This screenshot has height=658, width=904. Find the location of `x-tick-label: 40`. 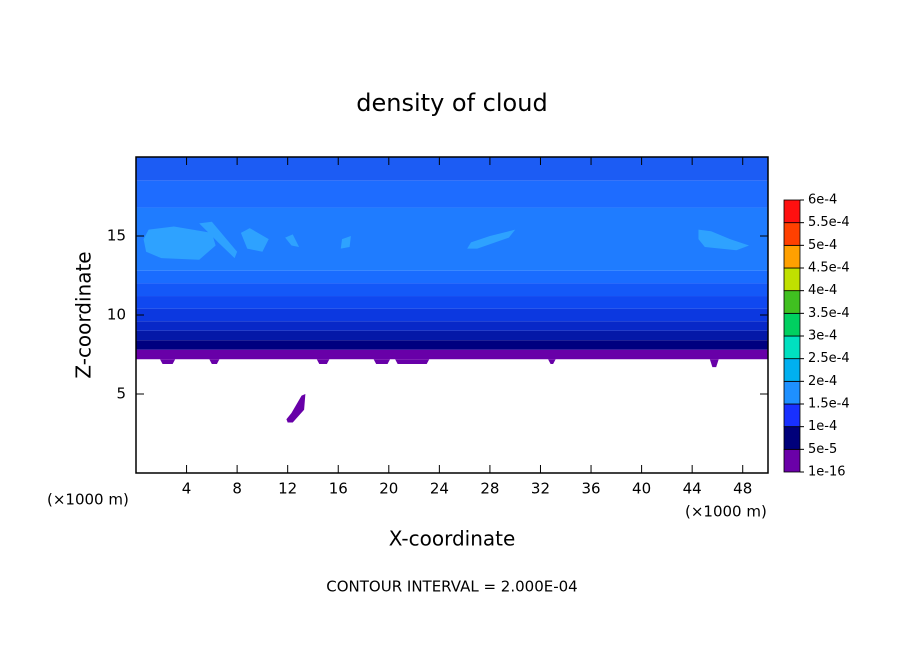

x-tick-label: 40 is located at coordinates (641, 489).